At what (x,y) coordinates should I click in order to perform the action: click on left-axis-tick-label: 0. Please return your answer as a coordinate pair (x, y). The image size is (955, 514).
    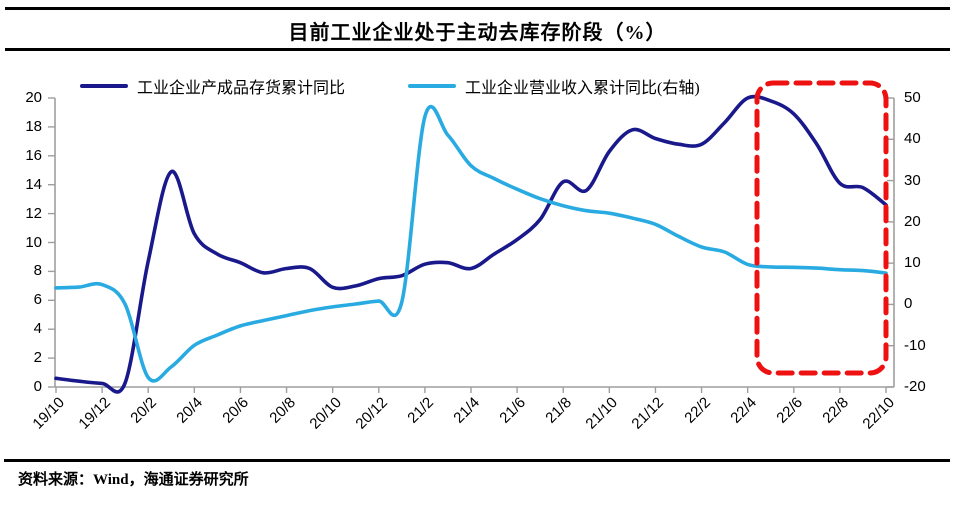
    Looking at the image, I should click on (37, 386).